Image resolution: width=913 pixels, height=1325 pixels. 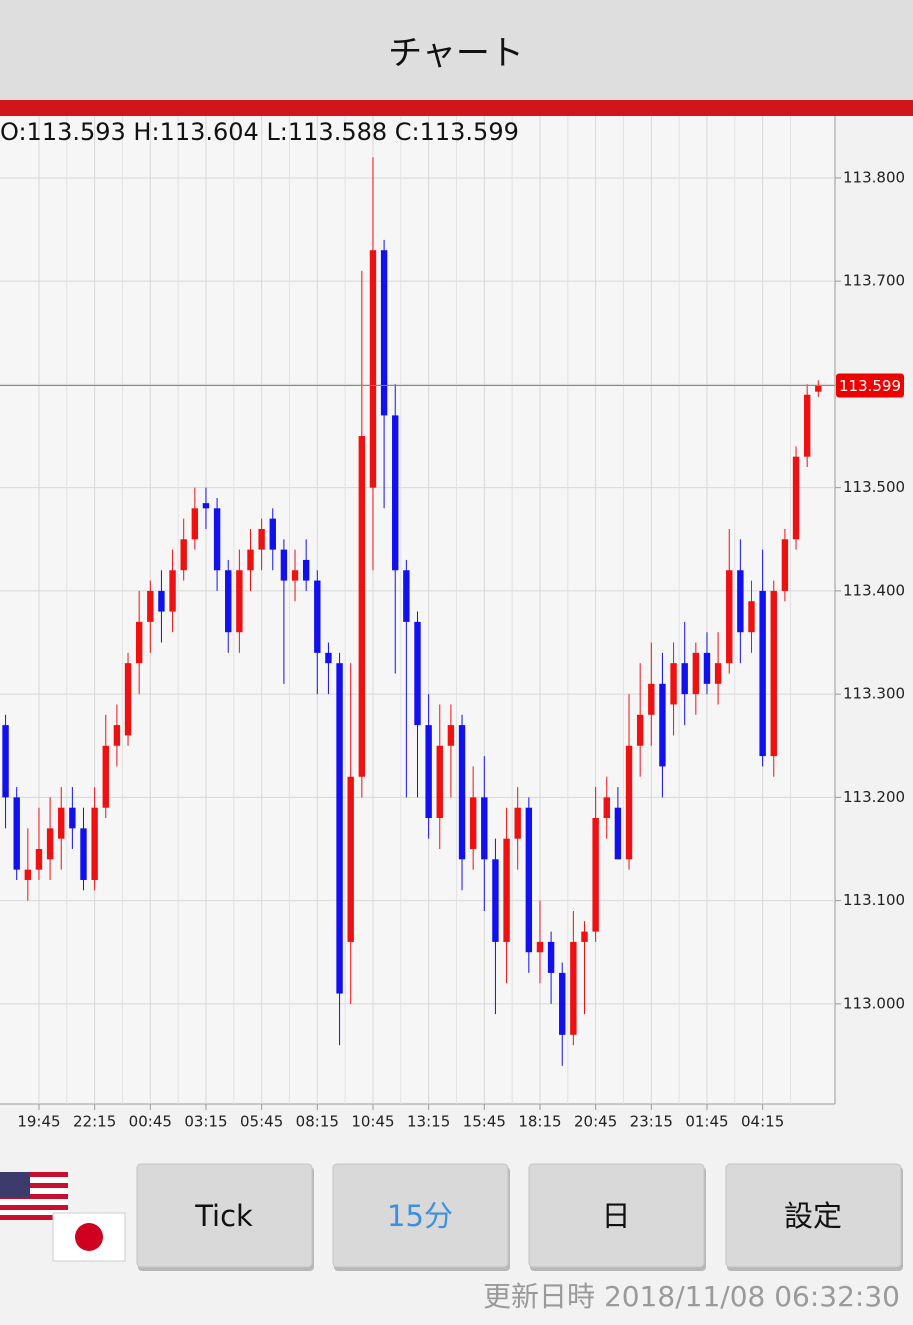 I want to click on x-tick-label: 23:15, so click(x=651, y=1122).